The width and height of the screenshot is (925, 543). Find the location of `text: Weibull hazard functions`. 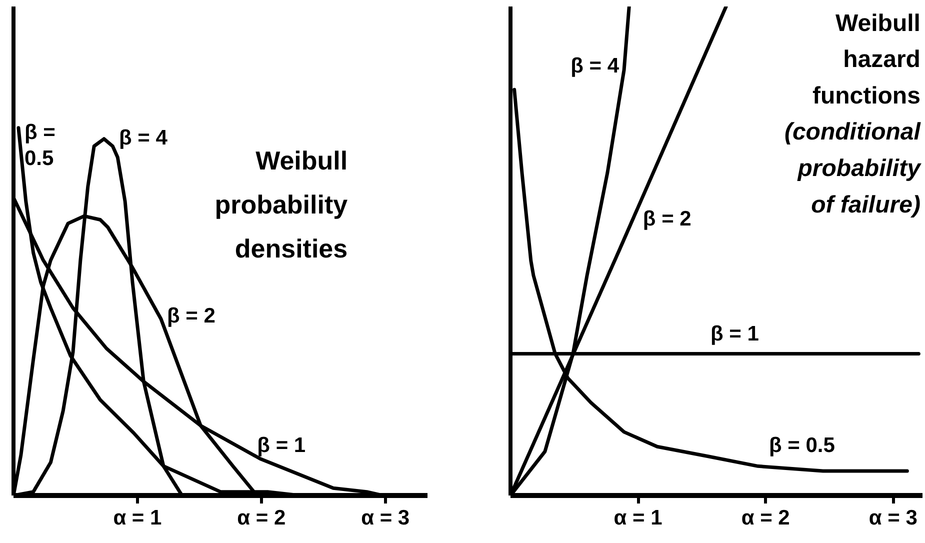

text: Weibull hazard functions is located at coordinates (866, 60).